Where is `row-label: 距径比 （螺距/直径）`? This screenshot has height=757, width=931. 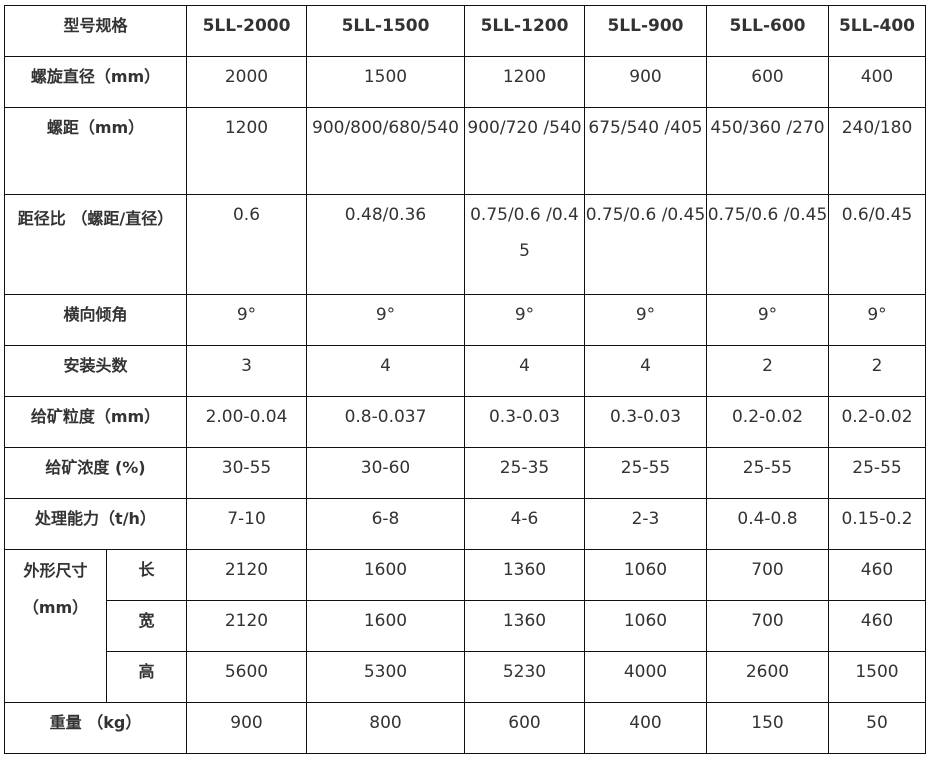 row-label: 距径比 （螺距/直径） is located at coordinates (95, 244).